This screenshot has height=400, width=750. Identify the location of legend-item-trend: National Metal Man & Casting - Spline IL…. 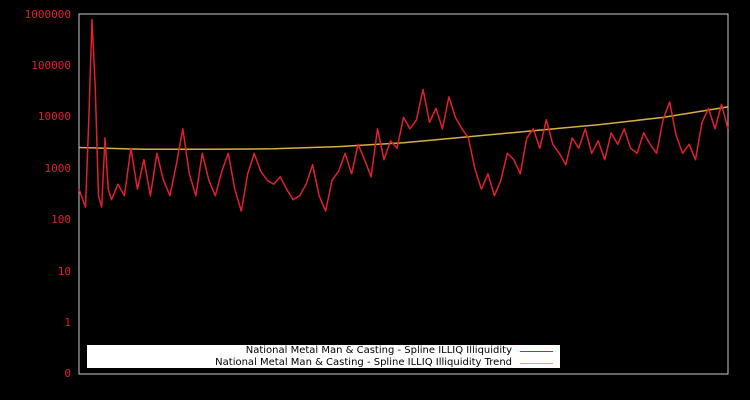
(387, 363).